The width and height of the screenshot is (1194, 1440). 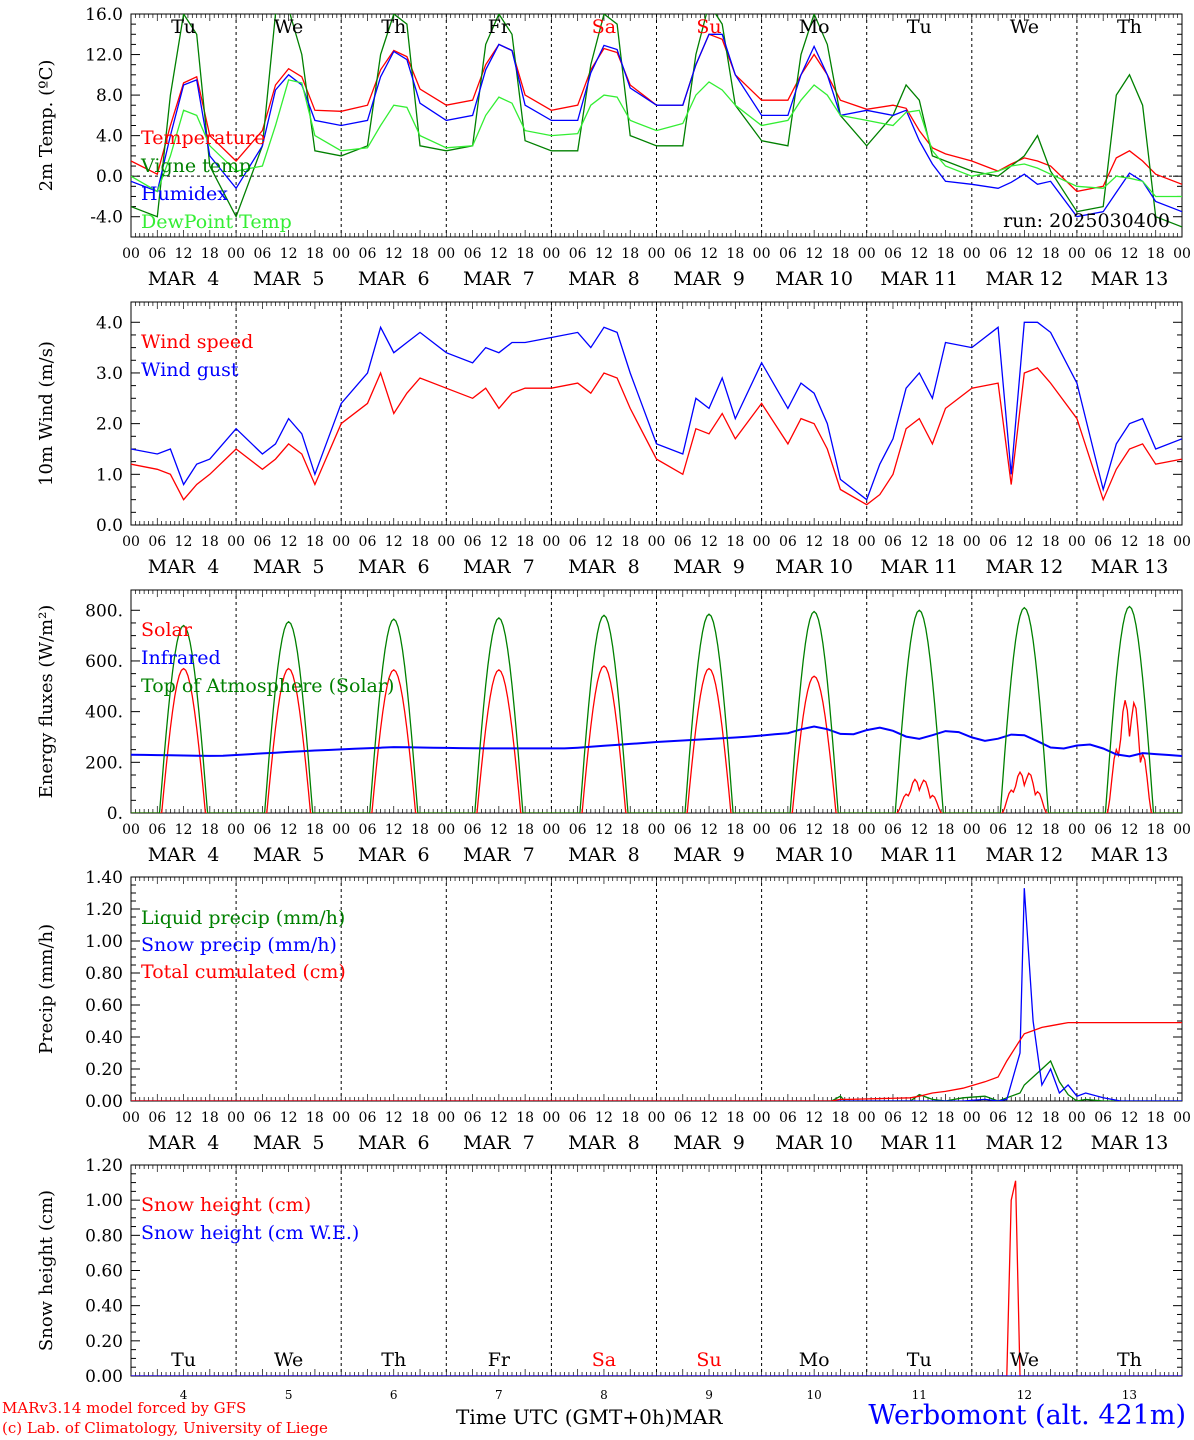 What do you see at coordinates (104, 1201) in the screenshot?
I see `y-tick-label: 1.00` at bounding box center [104, 1201].